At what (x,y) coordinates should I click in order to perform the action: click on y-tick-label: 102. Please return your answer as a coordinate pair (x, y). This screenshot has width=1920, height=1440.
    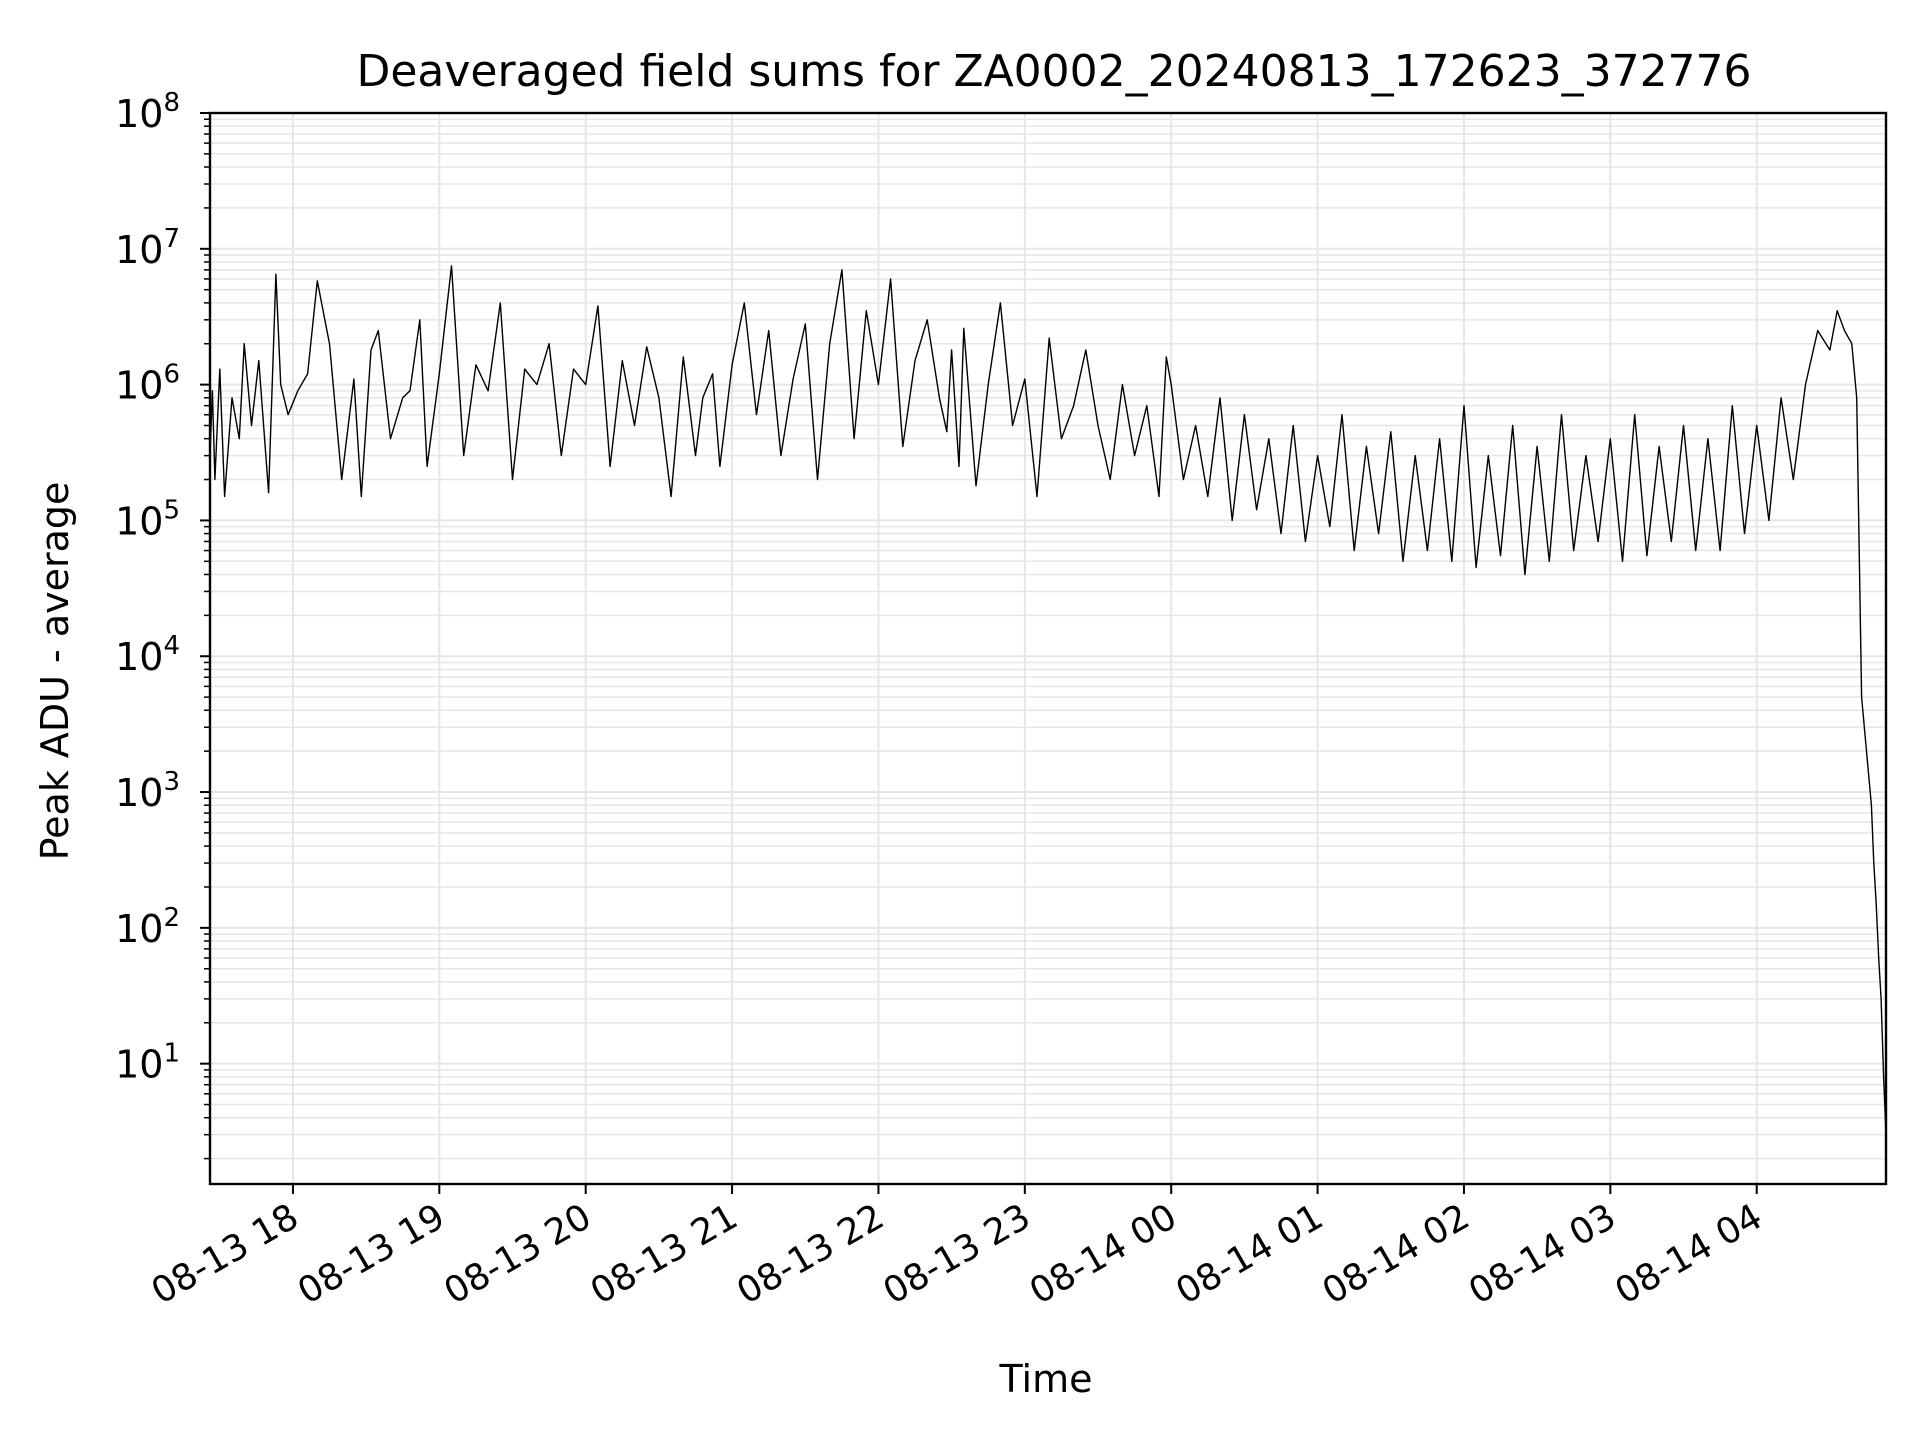
    Looking at the image, I should click on (147, 927).